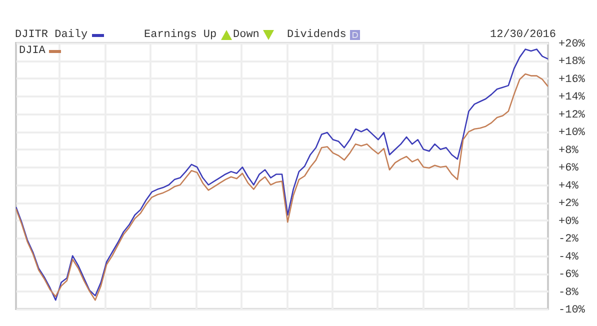 The width and height of the screenshot is (597, 326). What do you see at coordinates (572, 115) in the screenshot?
I see `y-tick-label: +12%` at bounding box center [572, 115].